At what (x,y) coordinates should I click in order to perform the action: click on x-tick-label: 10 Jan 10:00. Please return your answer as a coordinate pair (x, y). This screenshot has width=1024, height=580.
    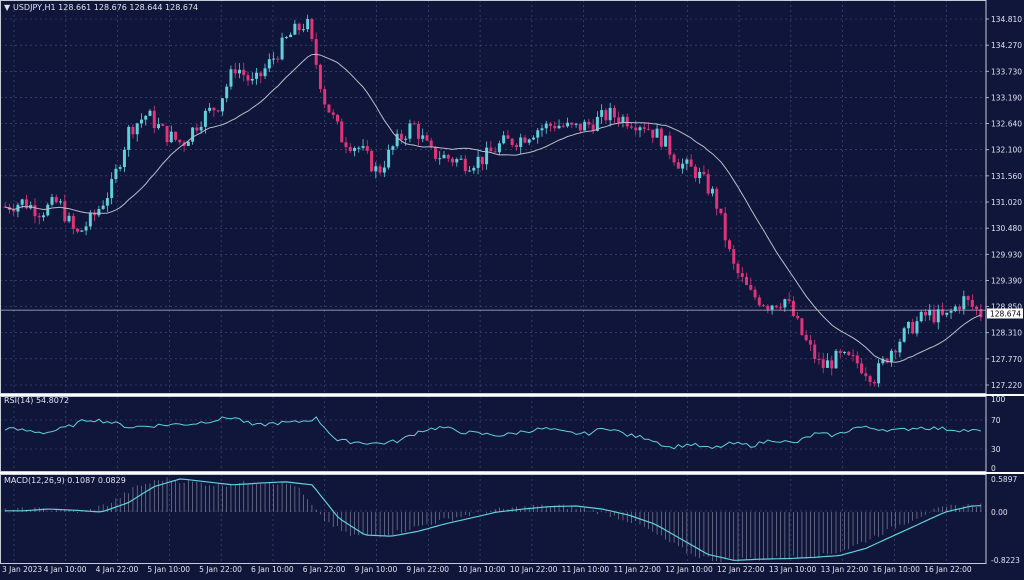
    Looking at the image, I should click on (482, 569).